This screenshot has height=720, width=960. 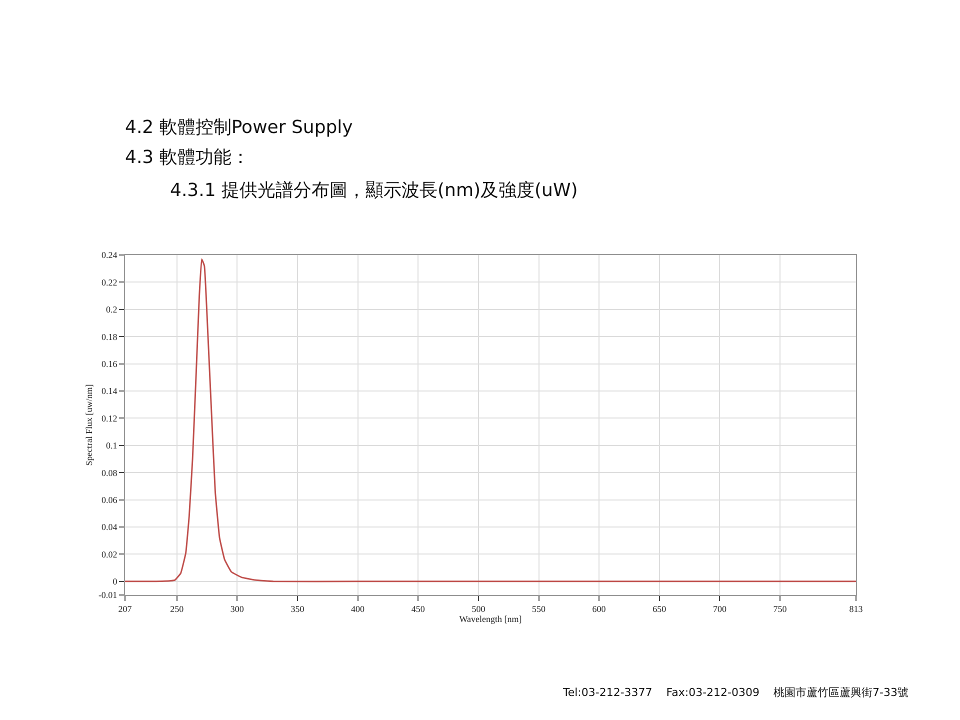 I want to click on x-tick-label: 500, so click(x=479, y=609).